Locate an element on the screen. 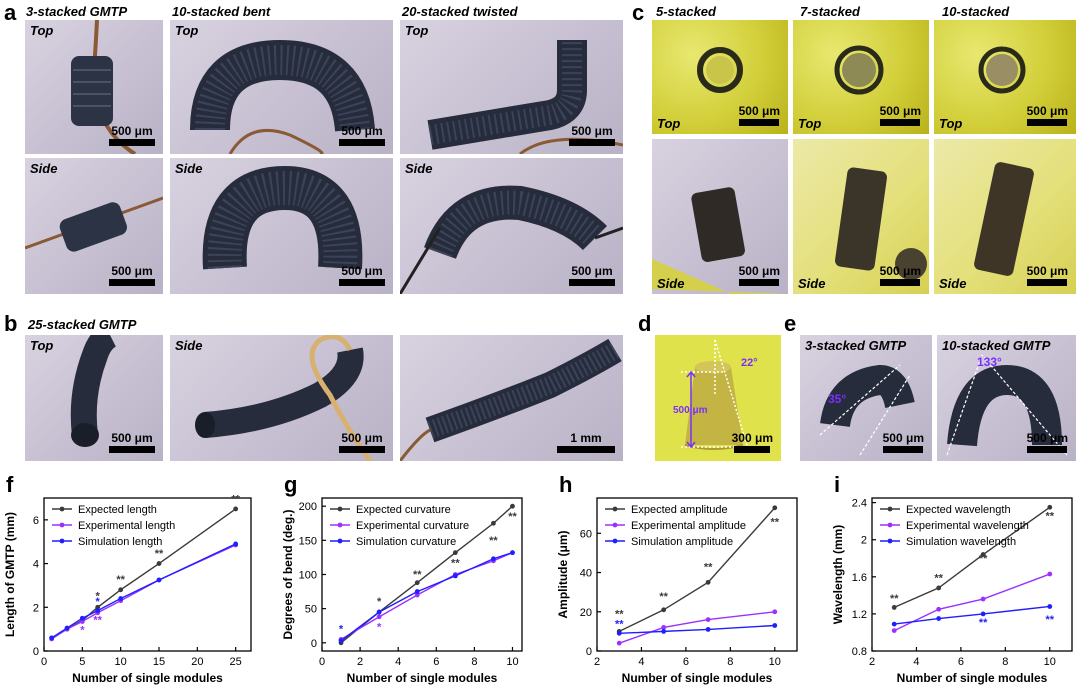  y-tick-label: 2 is located at coordinates (864, 541).